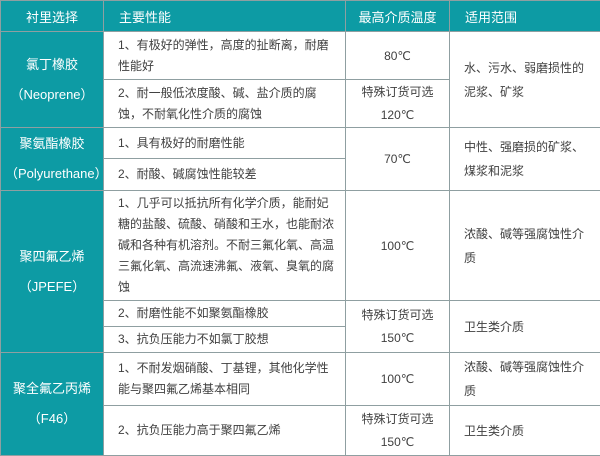  I want to click on column-header-lining: 衬里选择, so click(52, 16).